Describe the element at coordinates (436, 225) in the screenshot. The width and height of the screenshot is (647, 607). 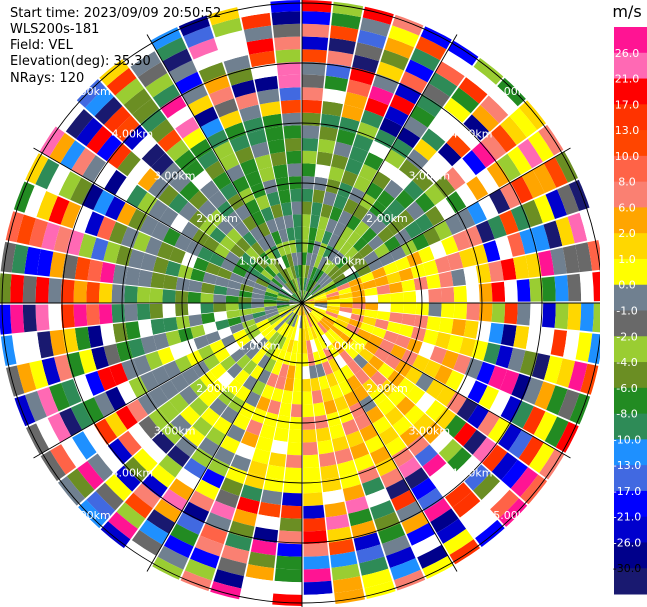
I see `azimuth-spoke` at that location.